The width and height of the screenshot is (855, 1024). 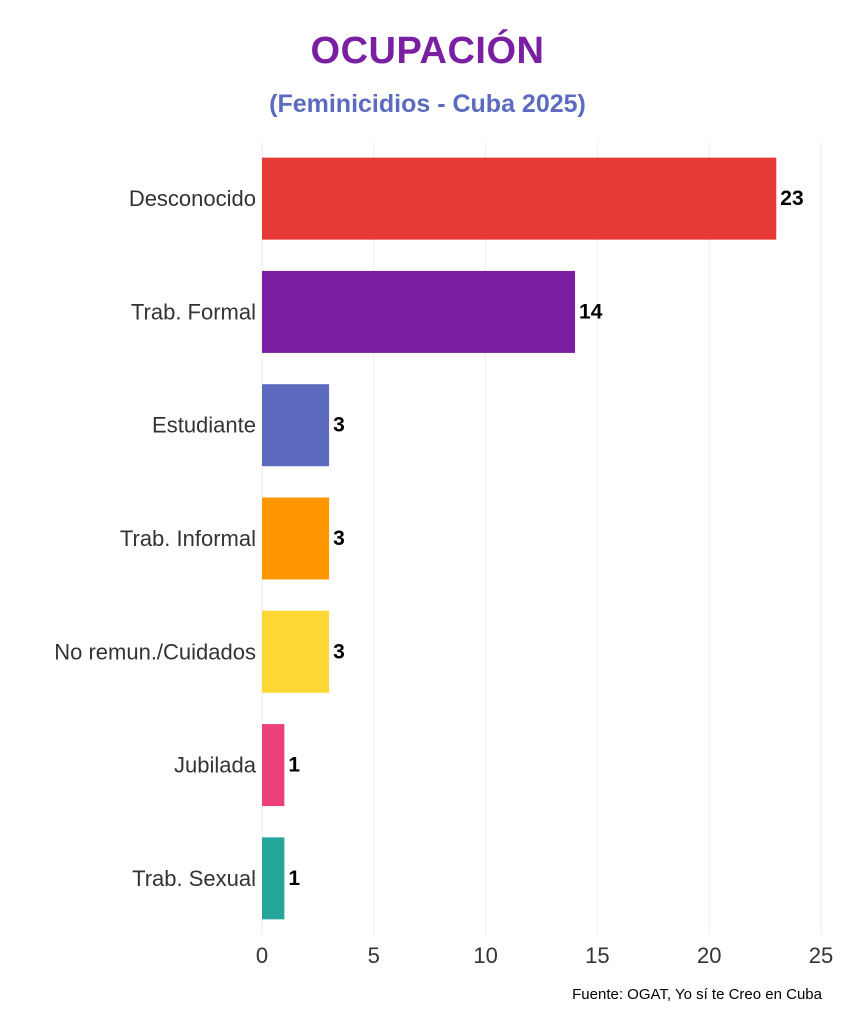 What do you see at coordinates (194, 878) in the screenshot?
I see `category-label: Trab. Sexual` at bounding box center [194, 878].